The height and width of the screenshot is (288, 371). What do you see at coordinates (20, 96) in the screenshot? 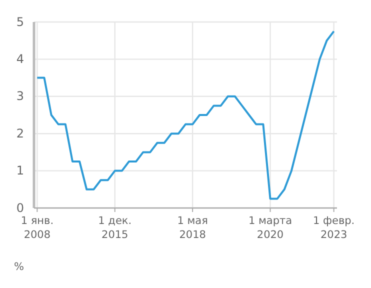
I see `y-tick-label: 3` at bounding box center [20, 96].